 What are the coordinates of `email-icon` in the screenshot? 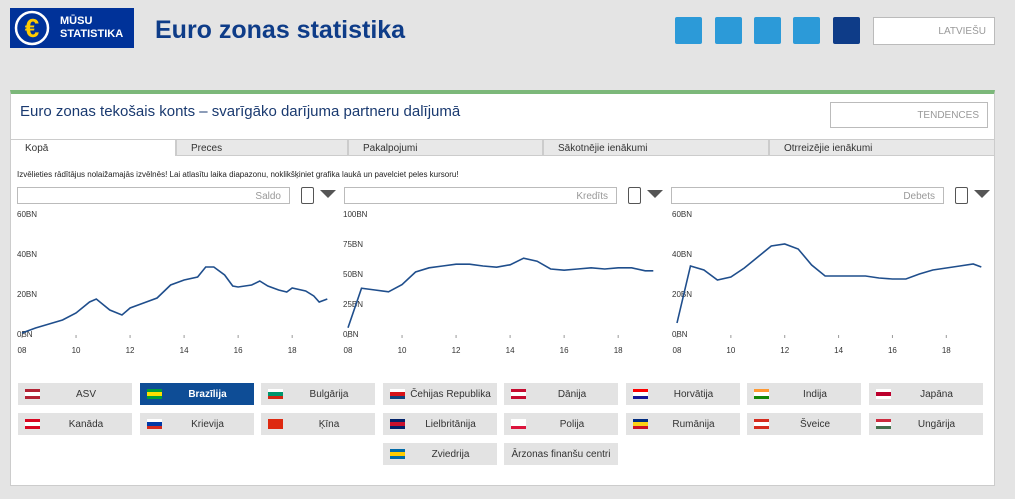 It's located at (767, 30).